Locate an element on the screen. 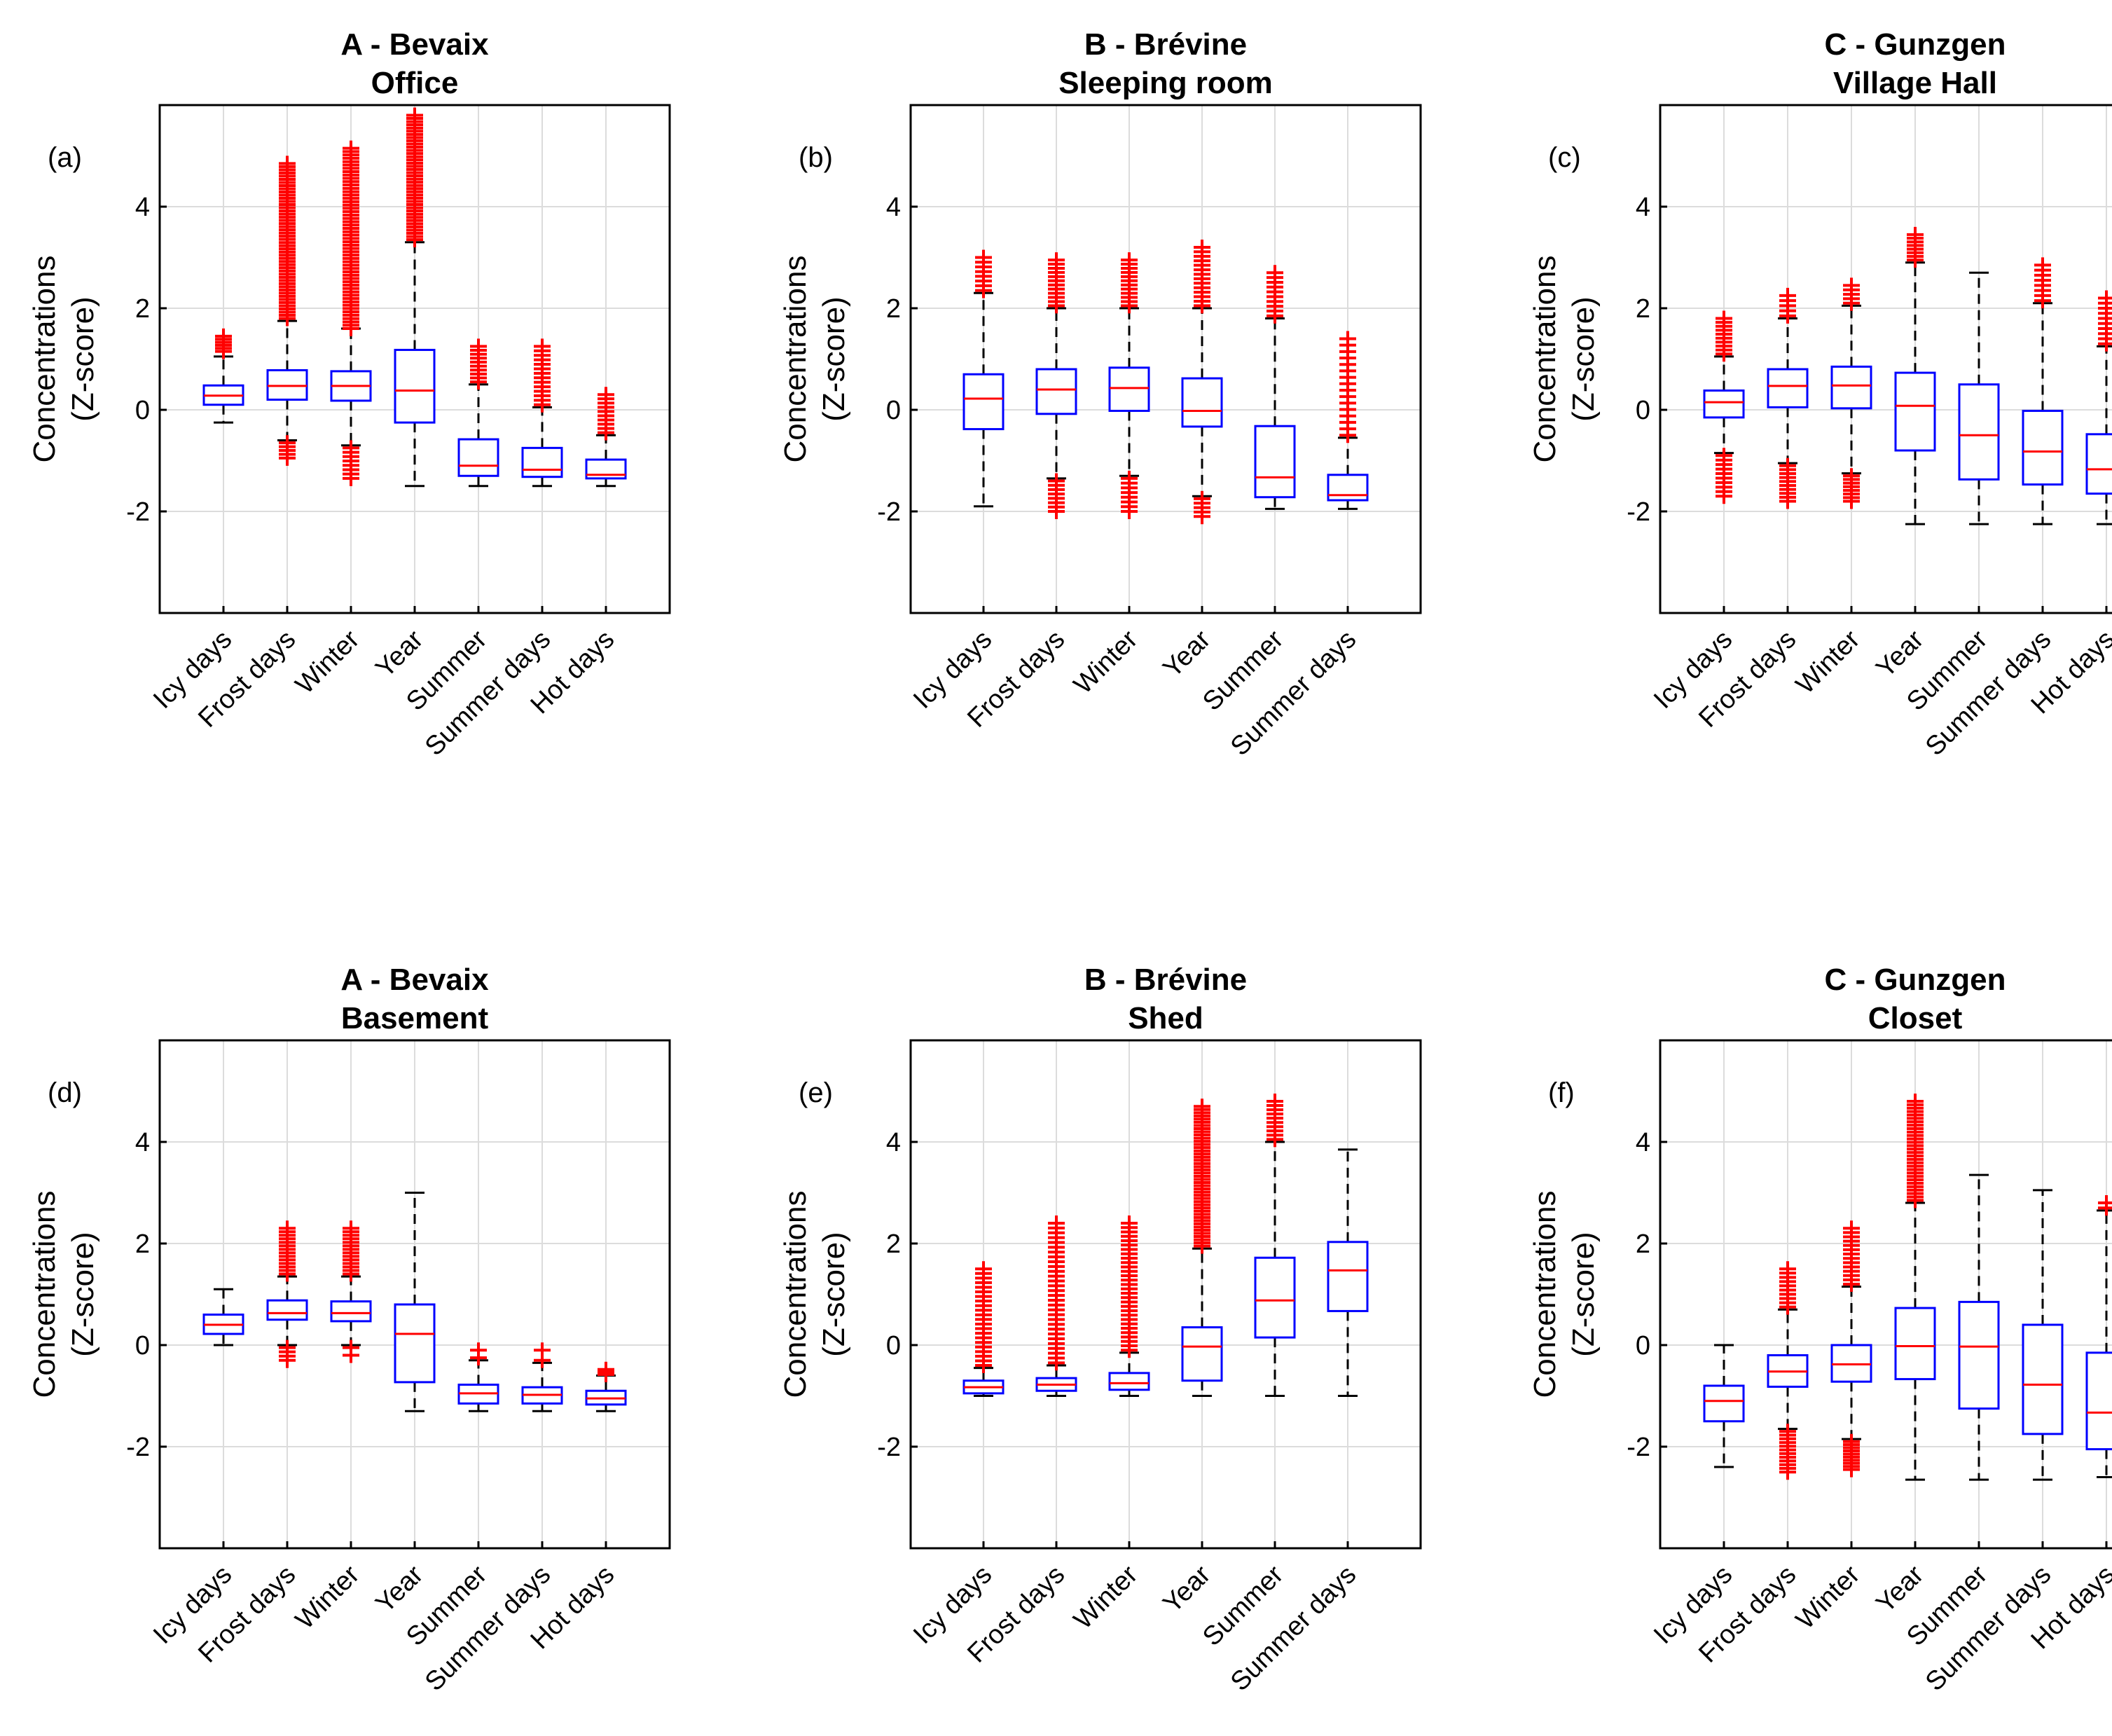  panel-label: (e) is located at coordinates (816, 1092).